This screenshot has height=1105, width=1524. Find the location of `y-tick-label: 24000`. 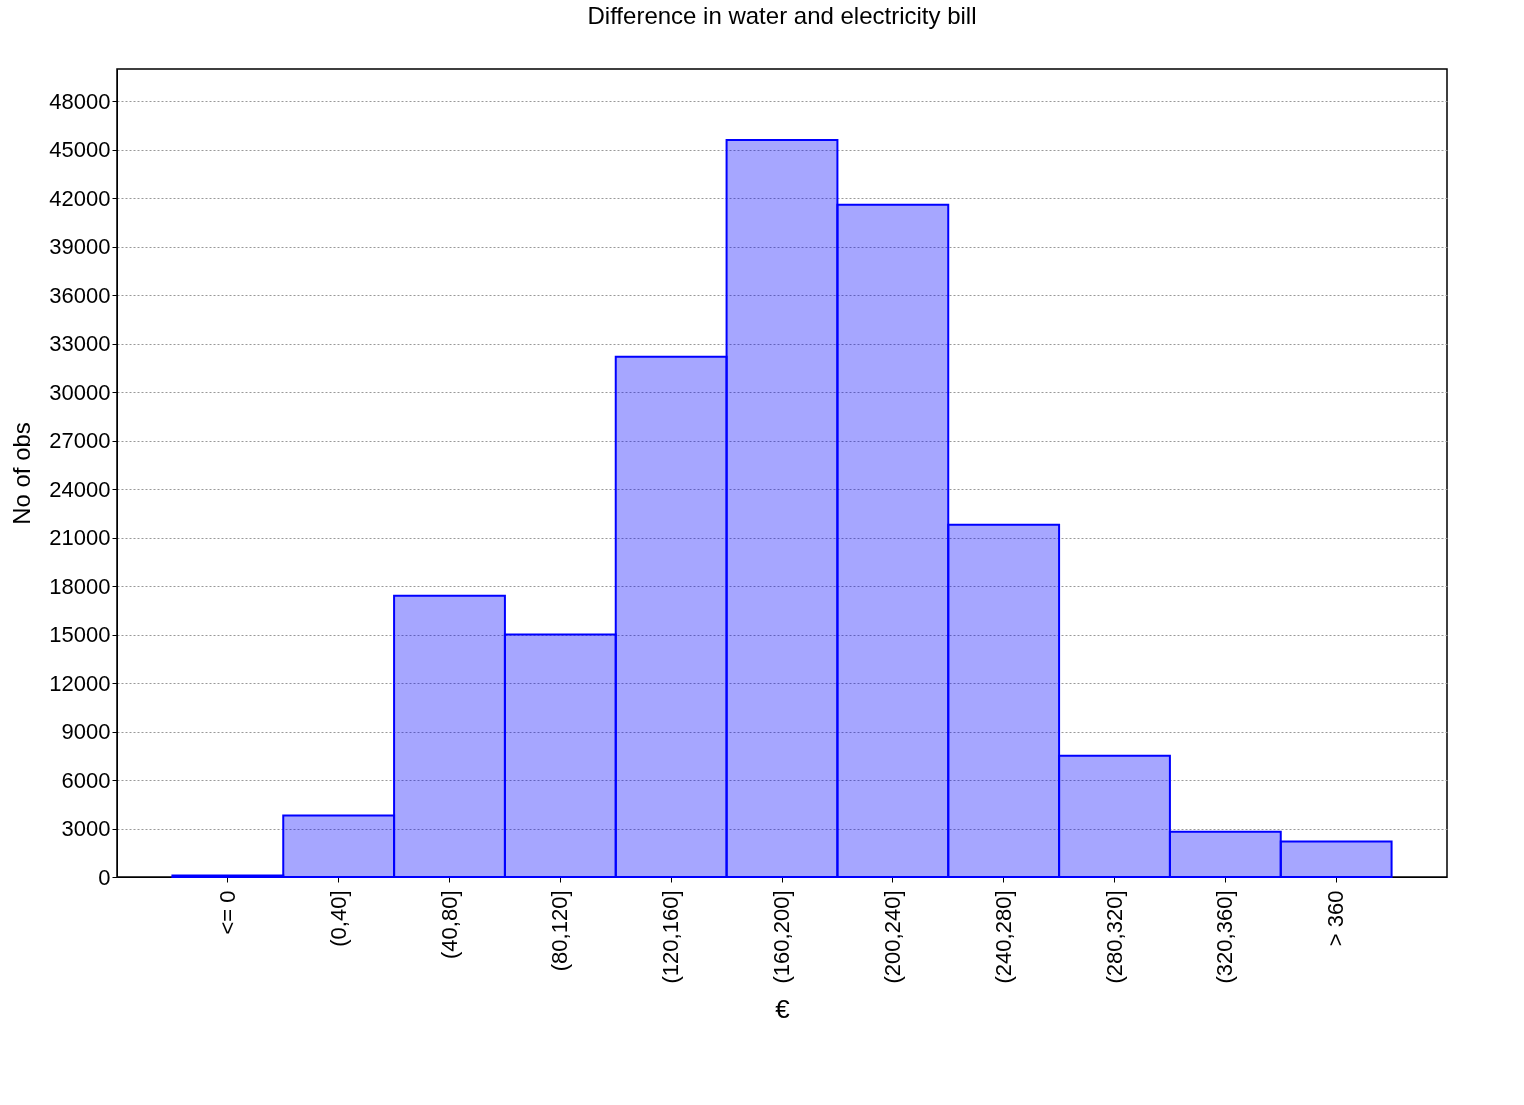

y-tick-label: 24000 is located at coordinates (80, 489).